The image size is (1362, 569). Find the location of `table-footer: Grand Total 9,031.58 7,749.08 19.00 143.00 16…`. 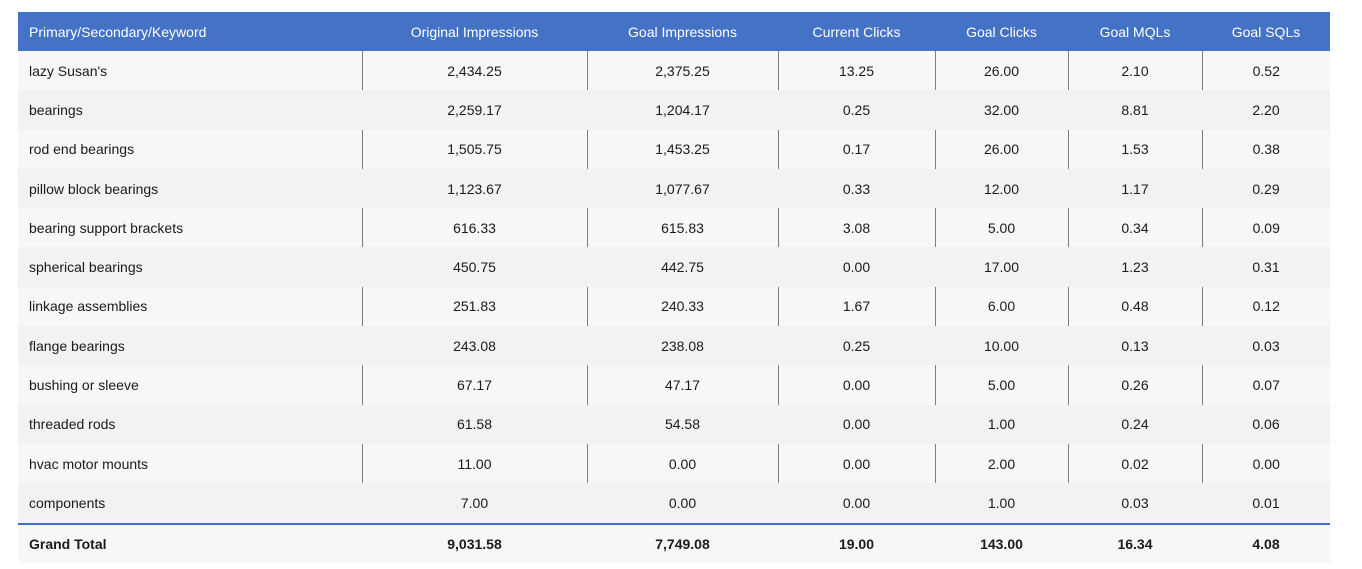

table-footer: Grand Total 9,031.58 7,749.08 19.00 143.00 16… is located at coordinates (674, 542).